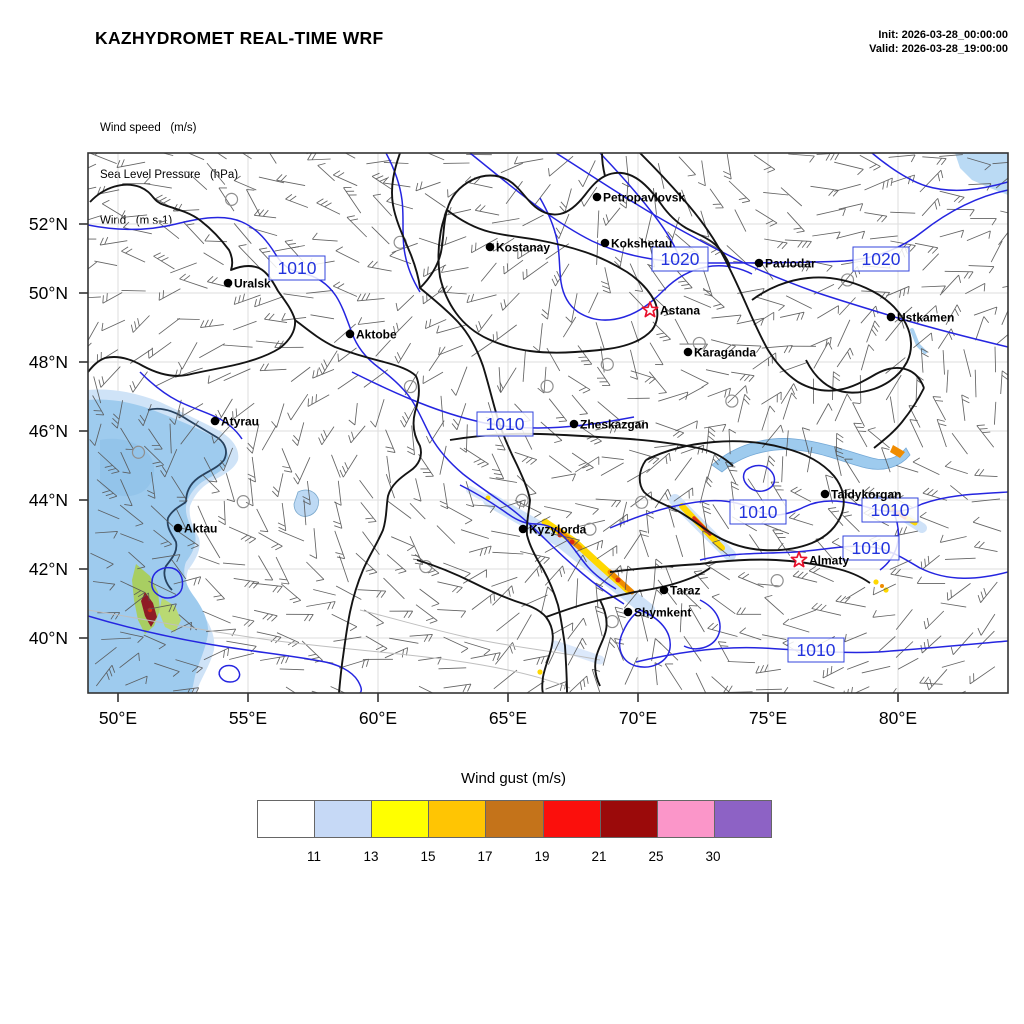 Image resolution: width=1024 pixels, height=1024 pixels. What do you see at coordinates (829, 561) in the screenshot?
I see `city-label: Almaty` at bounding box center [829, 561].